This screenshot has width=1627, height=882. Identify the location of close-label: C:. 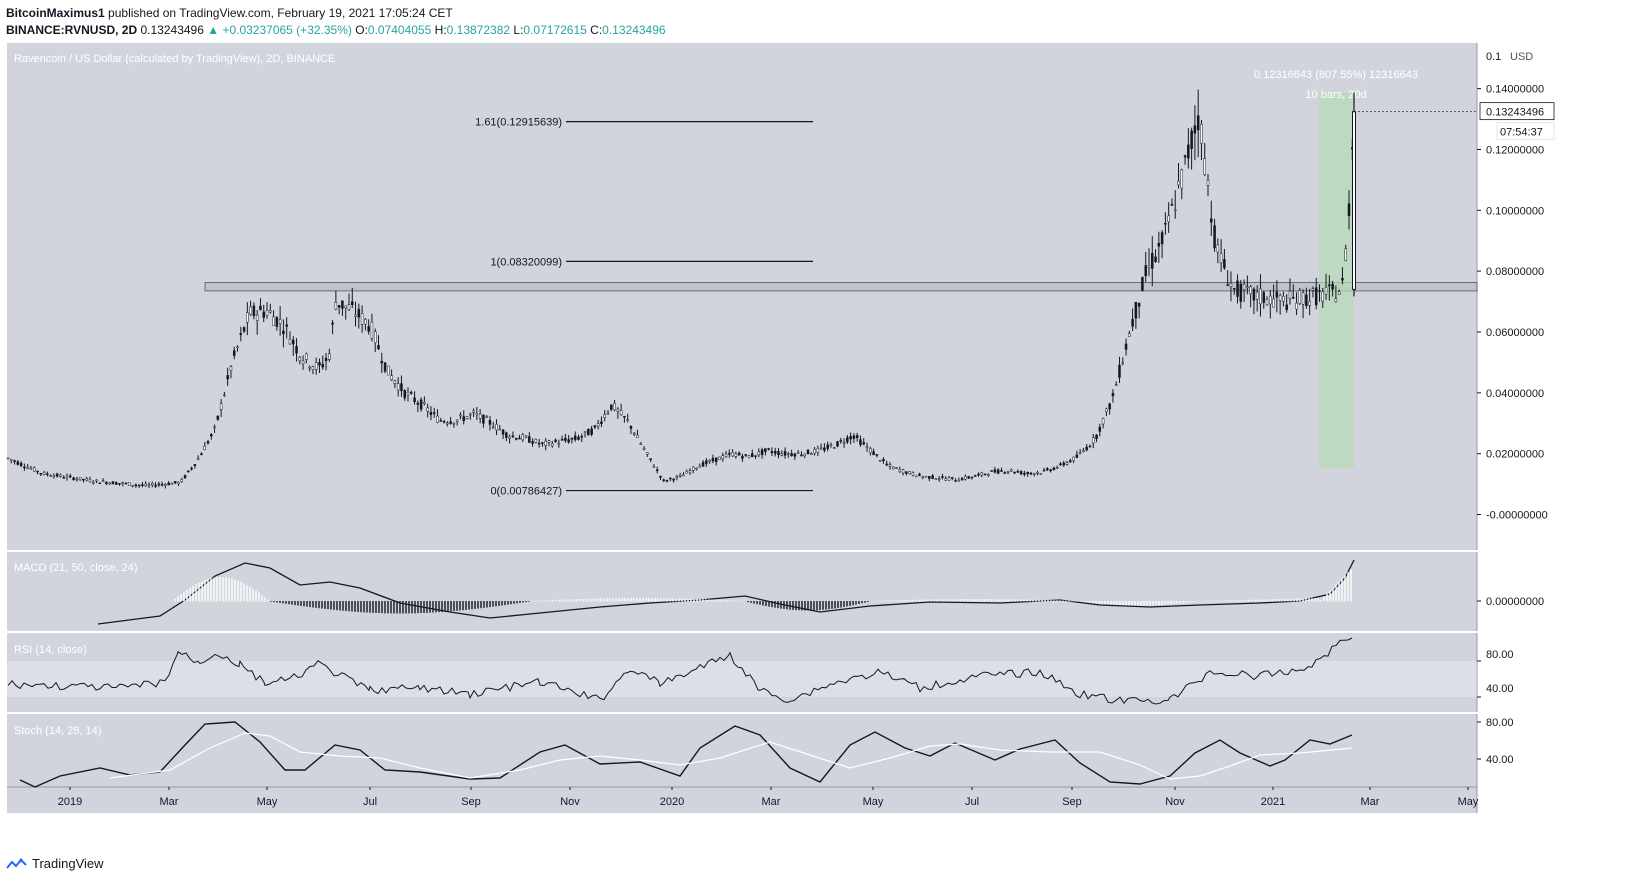
(596, 30).